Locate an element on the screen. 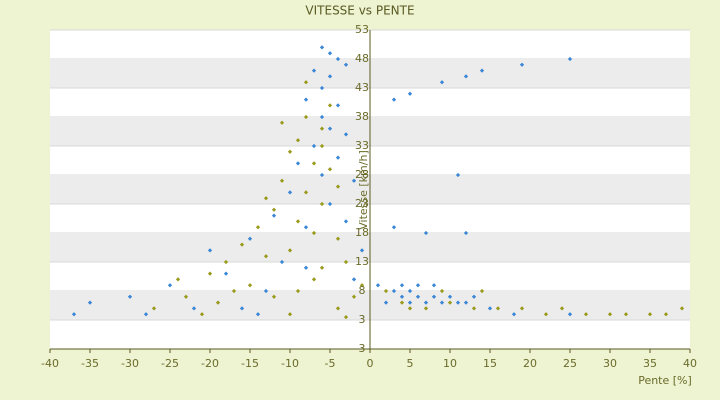 The width and height of the screenshot is (720, 400). x-tick-label: -25 is located at coordinates (170, 363).